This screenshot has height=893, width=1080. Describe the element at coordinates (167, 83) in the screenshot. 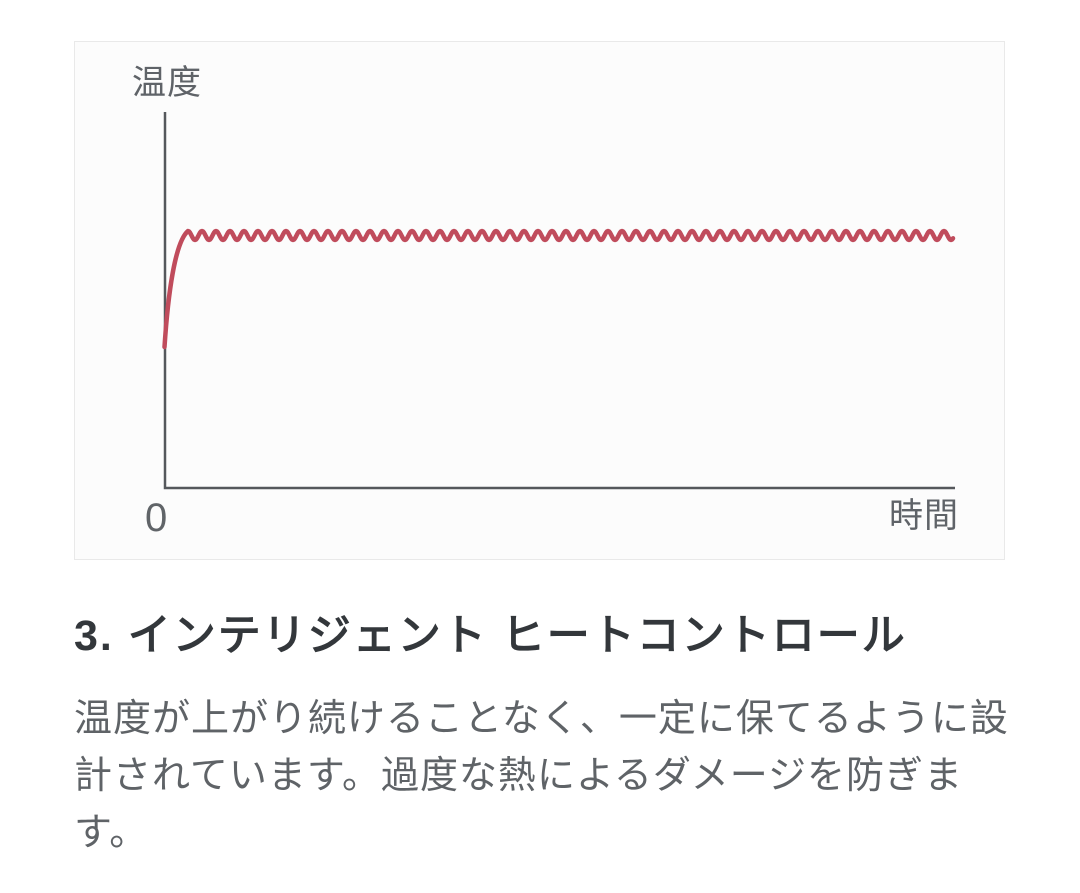

I see `y-axis-label: 温度` at that location.